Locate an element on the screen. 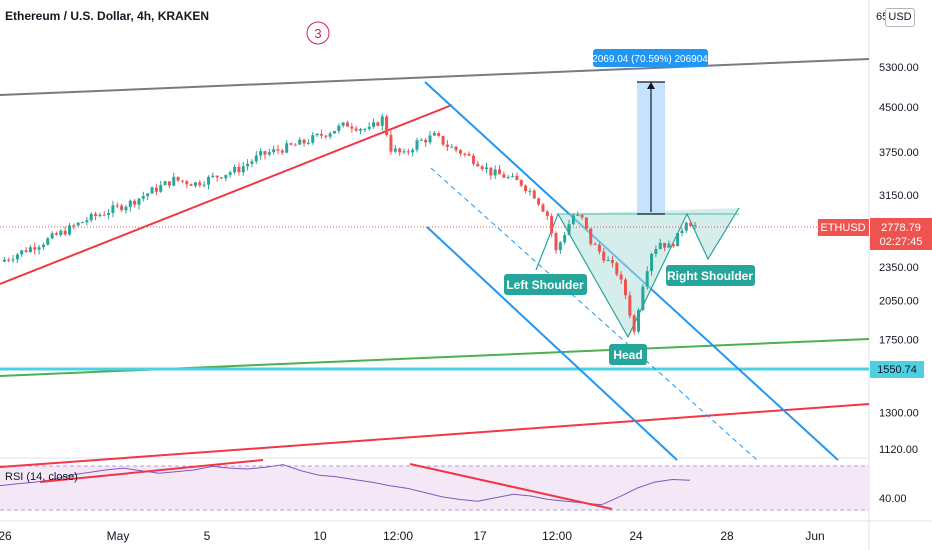 Image resolution: width=932 pixels, height=550 pixels. price-label-box is located at coordinates (901, 234).